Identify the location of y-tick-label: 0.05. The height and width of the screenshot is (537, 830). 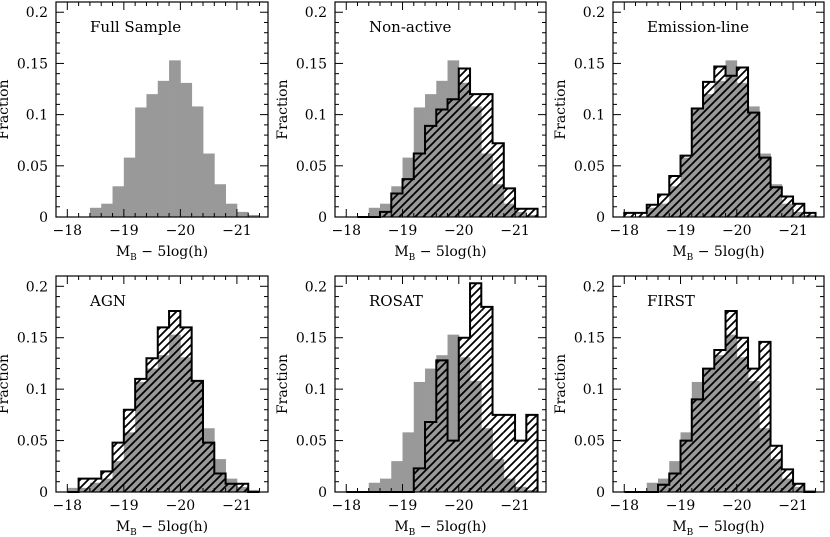
(589, 167).